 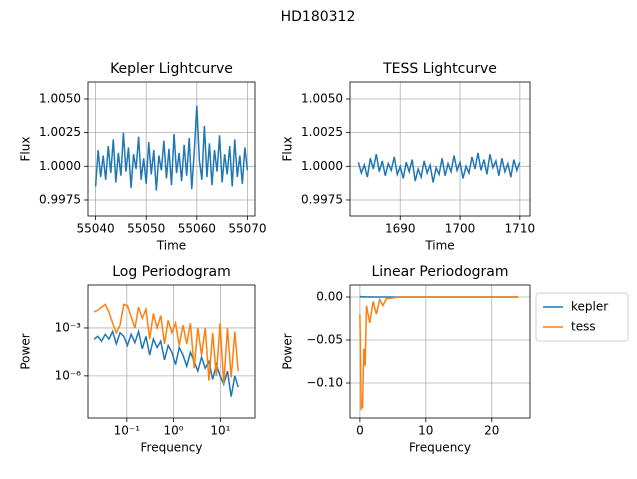 I want to click on x-tick-label: 55060, so click(x=197, y=229).